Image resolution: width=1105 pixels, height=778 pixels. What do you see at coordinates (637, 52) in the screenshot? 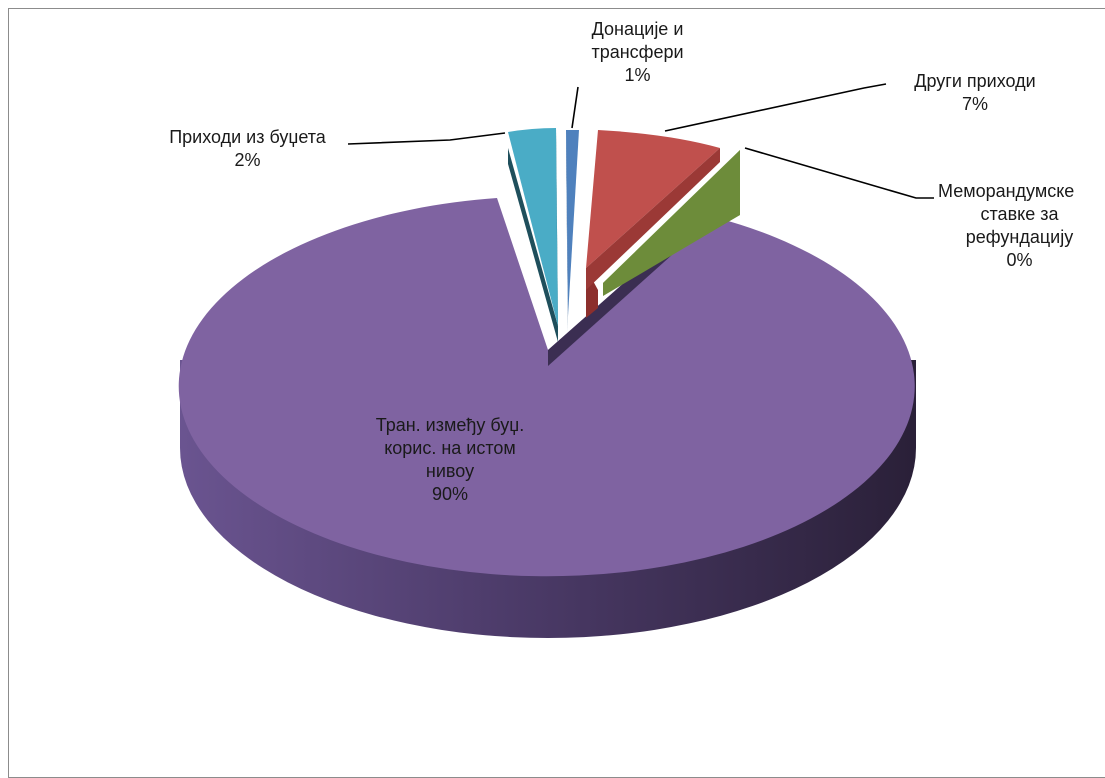
I see `slice-label-donations: Донације и трансфери 1%` at bounding box center [637, 52].